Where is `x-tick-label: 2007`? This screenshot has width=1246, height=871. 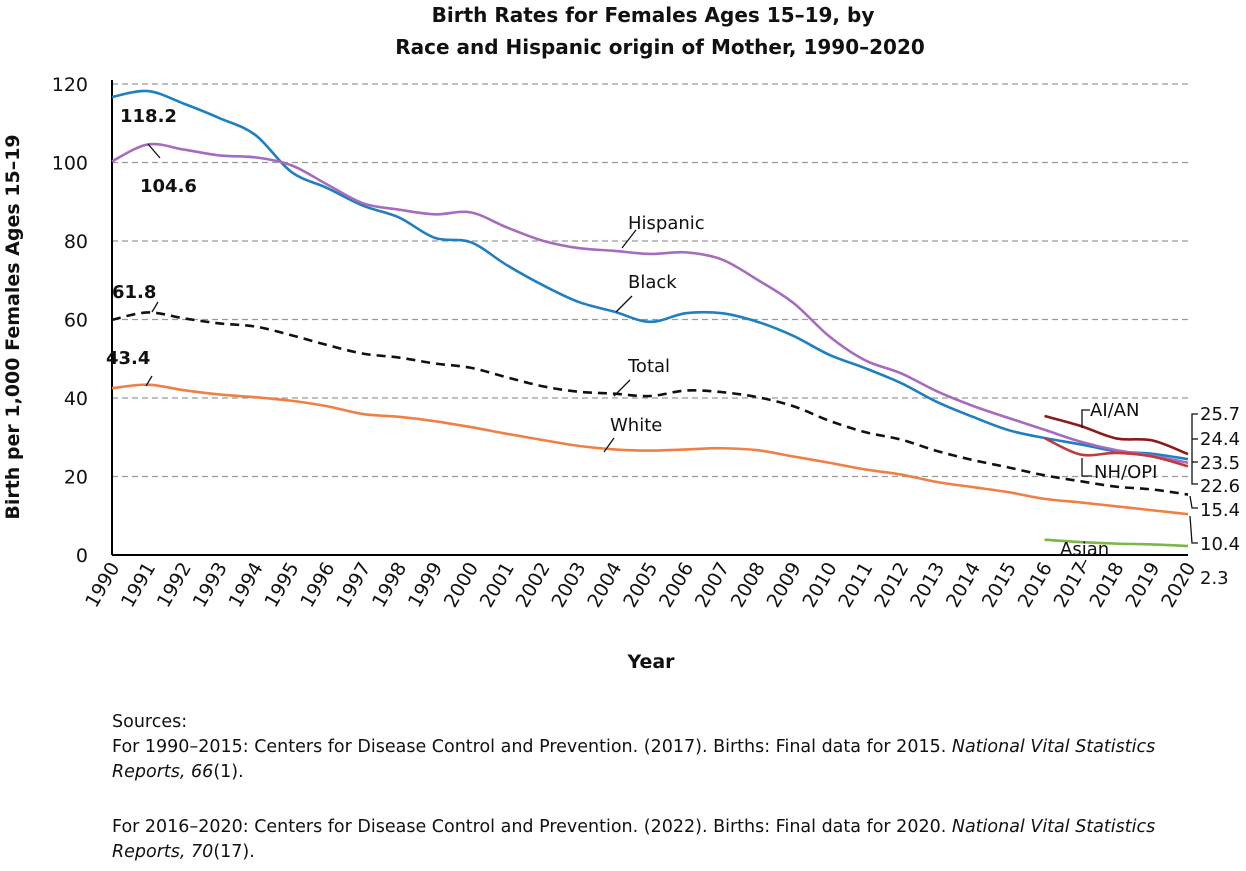
x-tick-label: 2007 is located at coordinates (712, 585).